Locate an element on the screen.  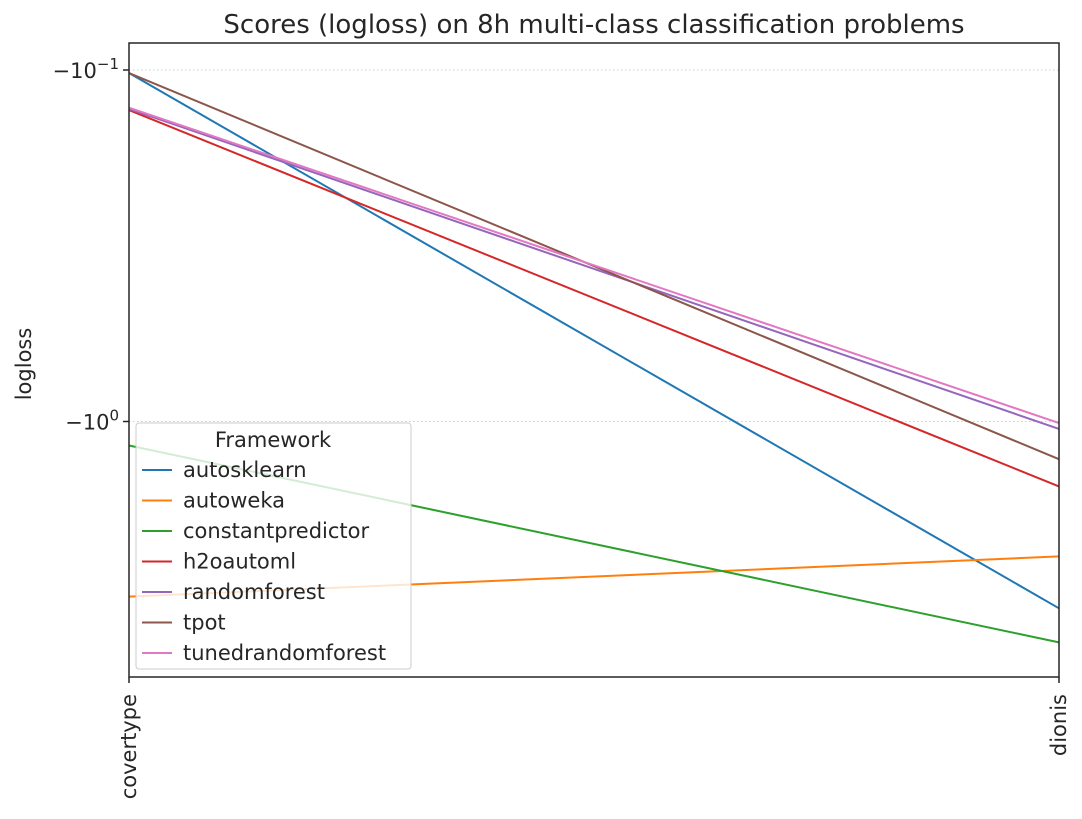
y-tick-label: −100 is located at coordinates (92, 421).